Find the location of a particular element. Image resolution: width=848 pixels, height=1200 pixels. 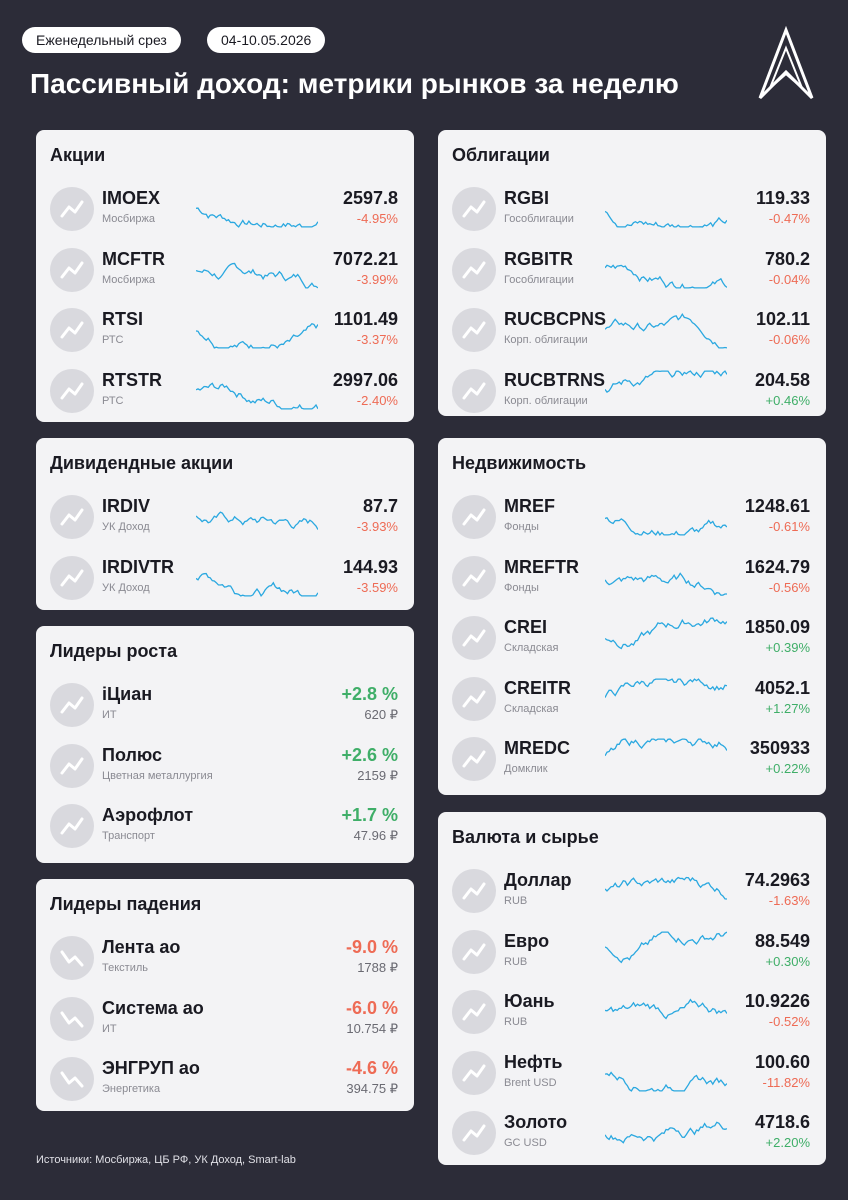

value: 4052.1 is located at coordinates (782, 687).